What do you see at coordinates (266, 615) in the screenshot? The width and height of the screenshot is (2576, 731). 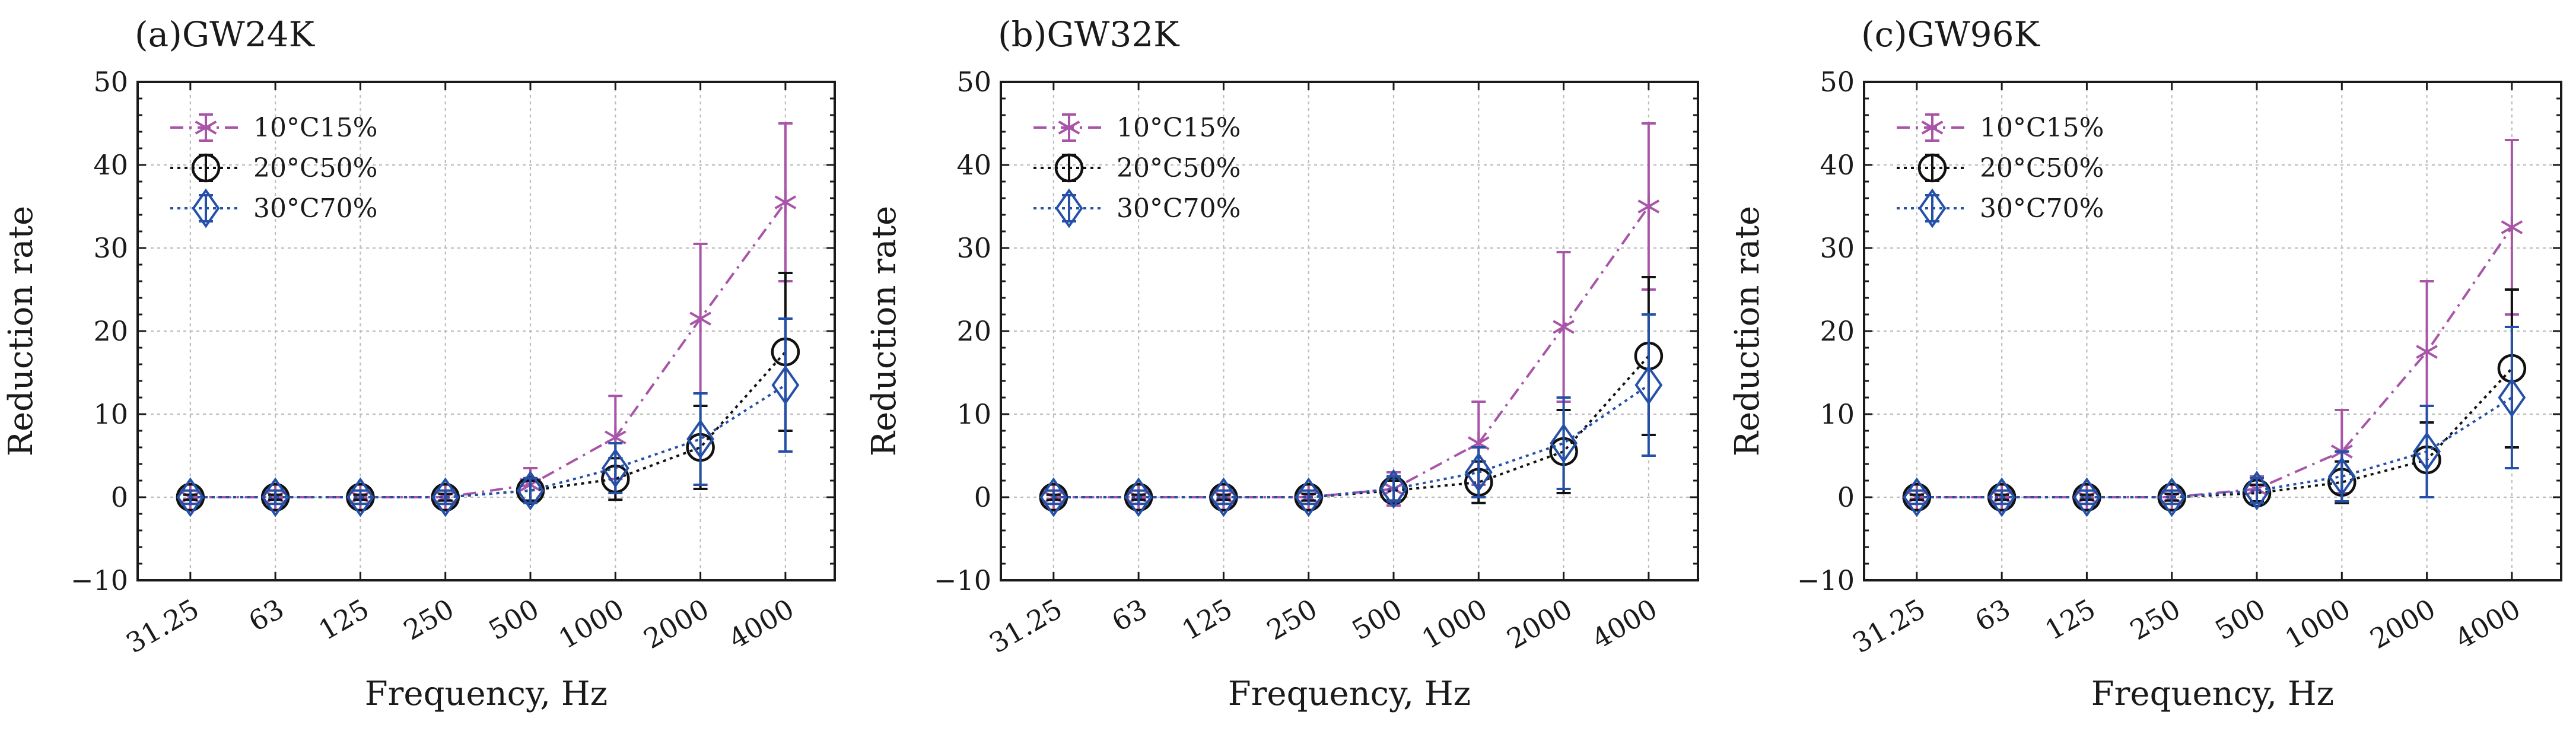 I see `x-tick-label: 63` at bounding box center [266, 615].